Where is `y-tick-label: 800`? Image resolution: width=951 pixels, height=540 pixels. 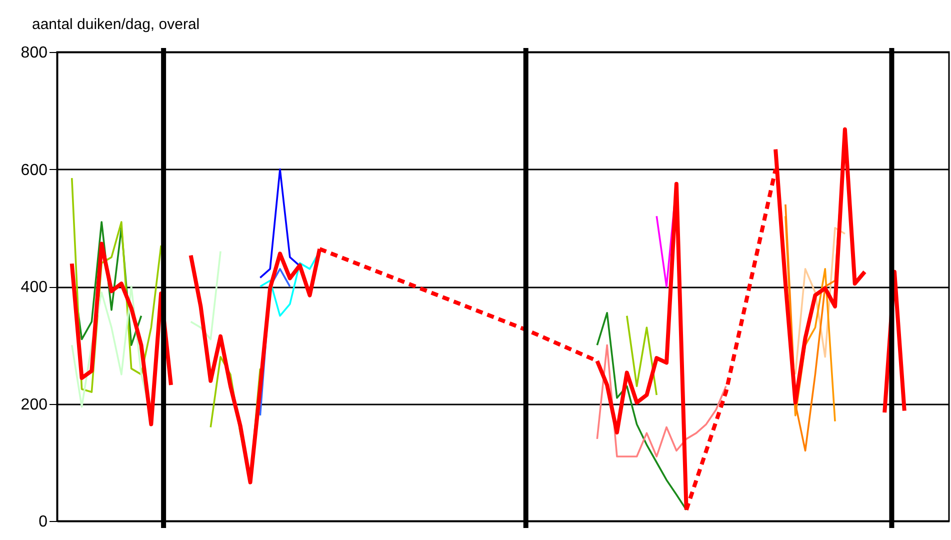 y-tick-label: 800 is located at coordinates (34, 53).